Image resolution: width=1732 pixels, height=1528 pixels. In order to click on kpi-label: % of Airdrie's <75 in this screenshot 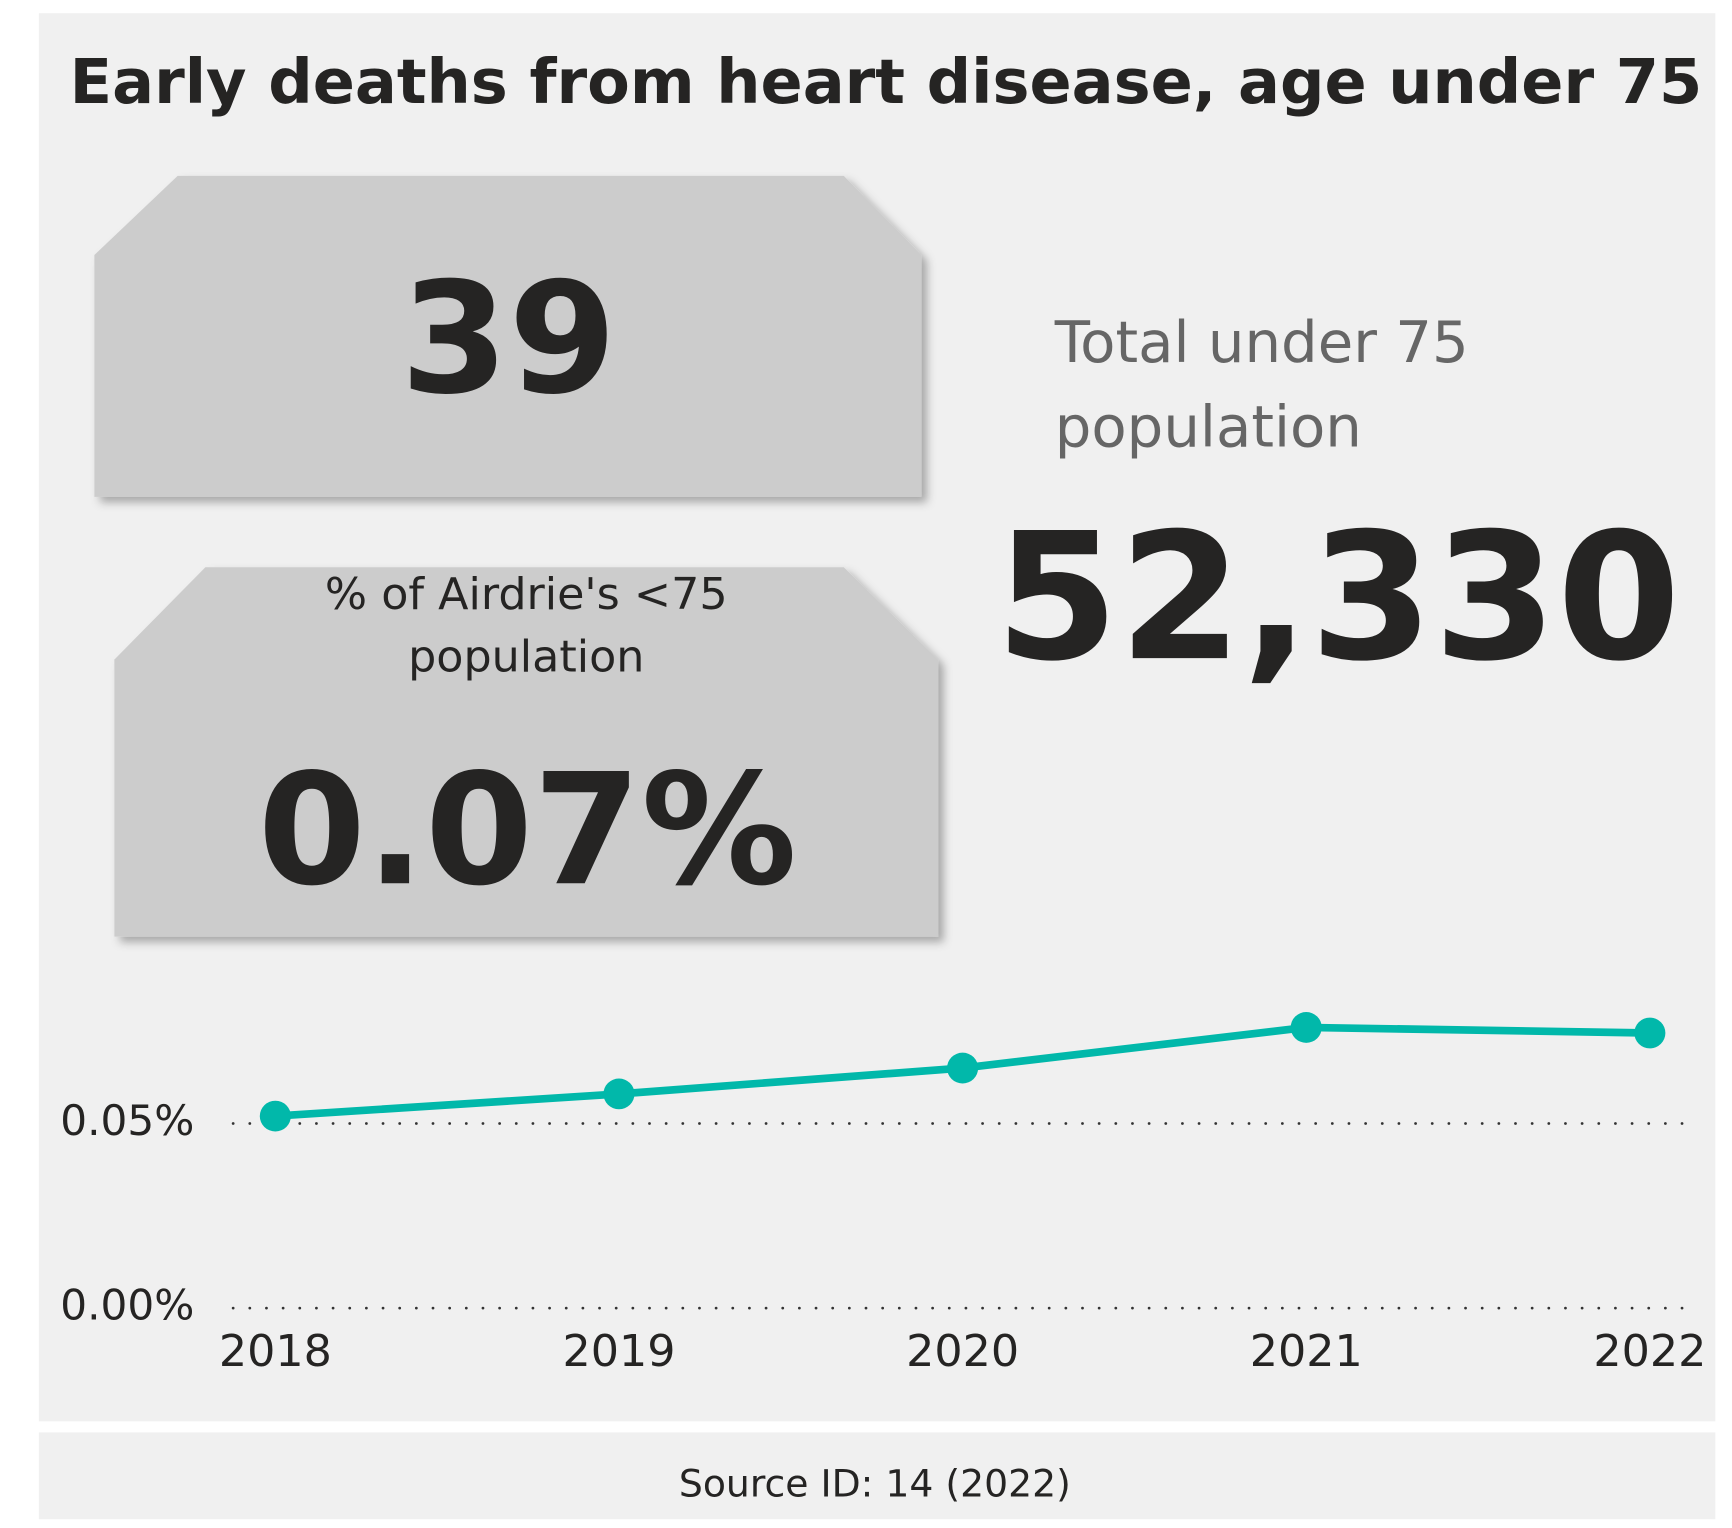, I will do `click(526, 594)`.